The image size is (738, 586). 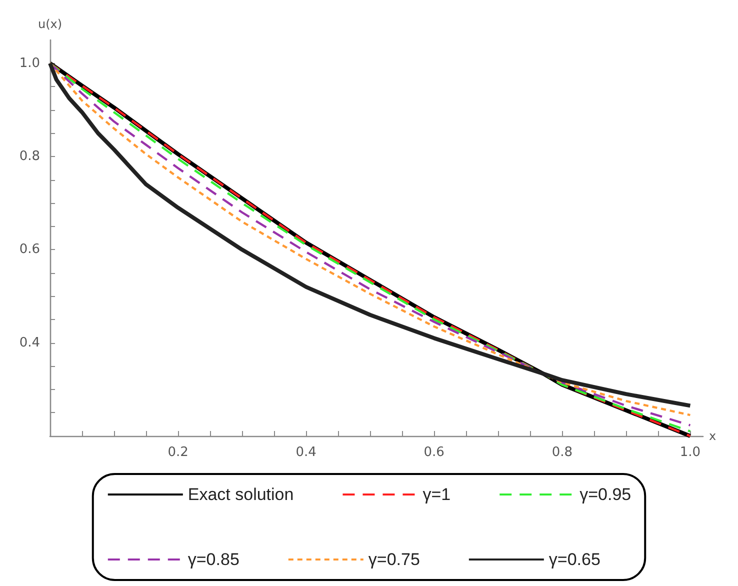 I want to click on y-axis-title: u(x), so click(x=50, y=24).